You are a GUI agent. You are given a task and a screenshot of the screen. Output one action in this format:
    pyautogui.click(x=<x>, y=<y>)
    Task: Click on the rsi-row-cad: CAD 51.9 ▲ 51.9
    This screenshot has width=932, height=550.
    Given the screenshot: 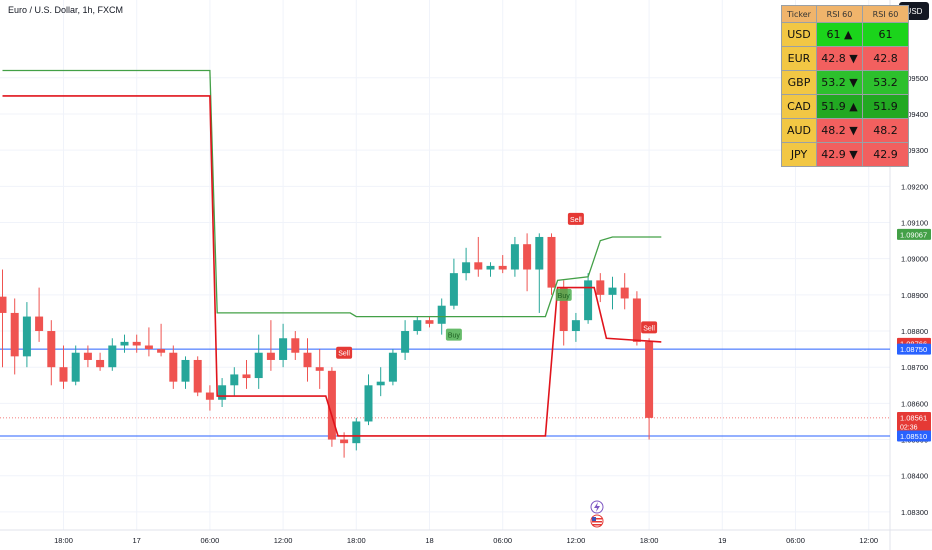 What is the action you would take?
    pyautogui.click(x=845, y=106)
    